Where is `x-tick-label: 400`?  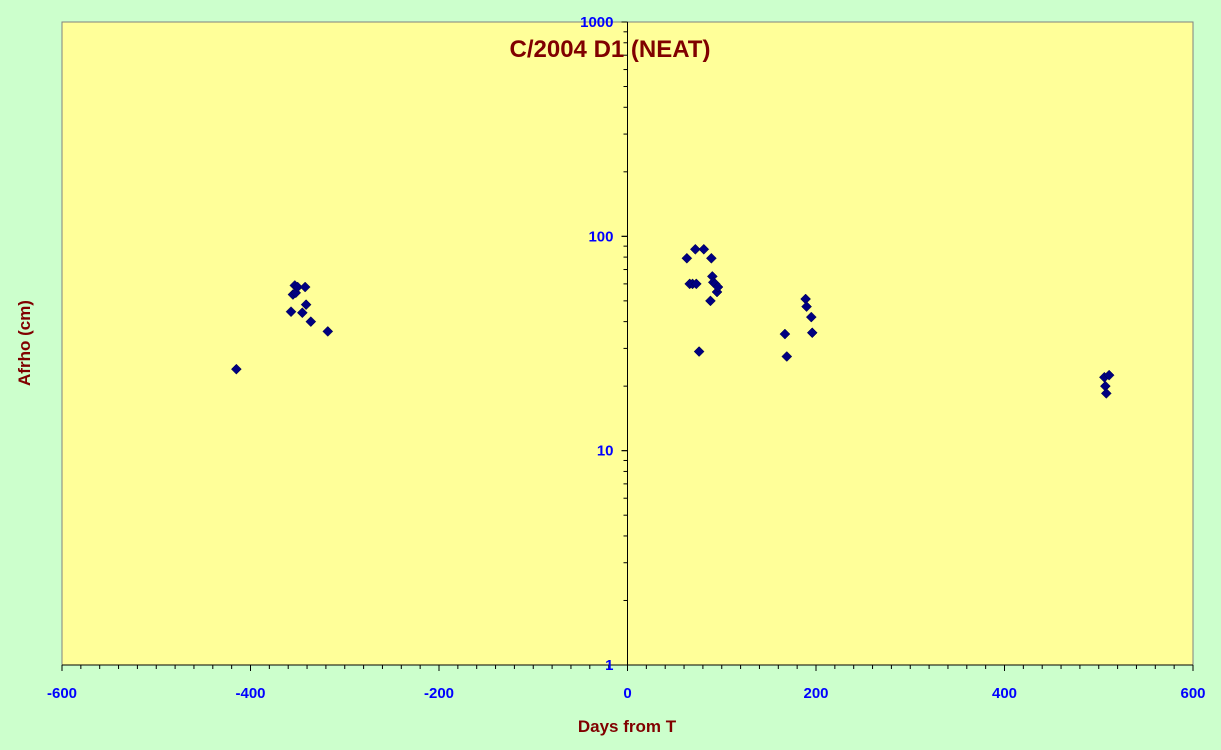 x-tick-label: 400 is located at coordinates (1004, 693).